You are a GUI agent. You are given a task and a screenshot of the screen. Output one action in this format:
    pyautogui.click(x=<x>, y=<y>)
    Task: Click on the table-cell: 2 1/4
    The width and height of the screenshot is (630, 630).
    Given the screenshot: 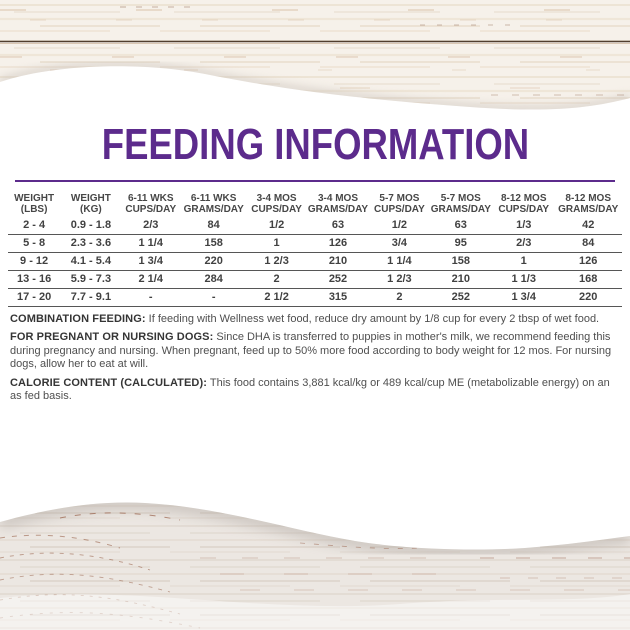 What is the action you would take?
    pyautogui.click(x=150, y=279)
    